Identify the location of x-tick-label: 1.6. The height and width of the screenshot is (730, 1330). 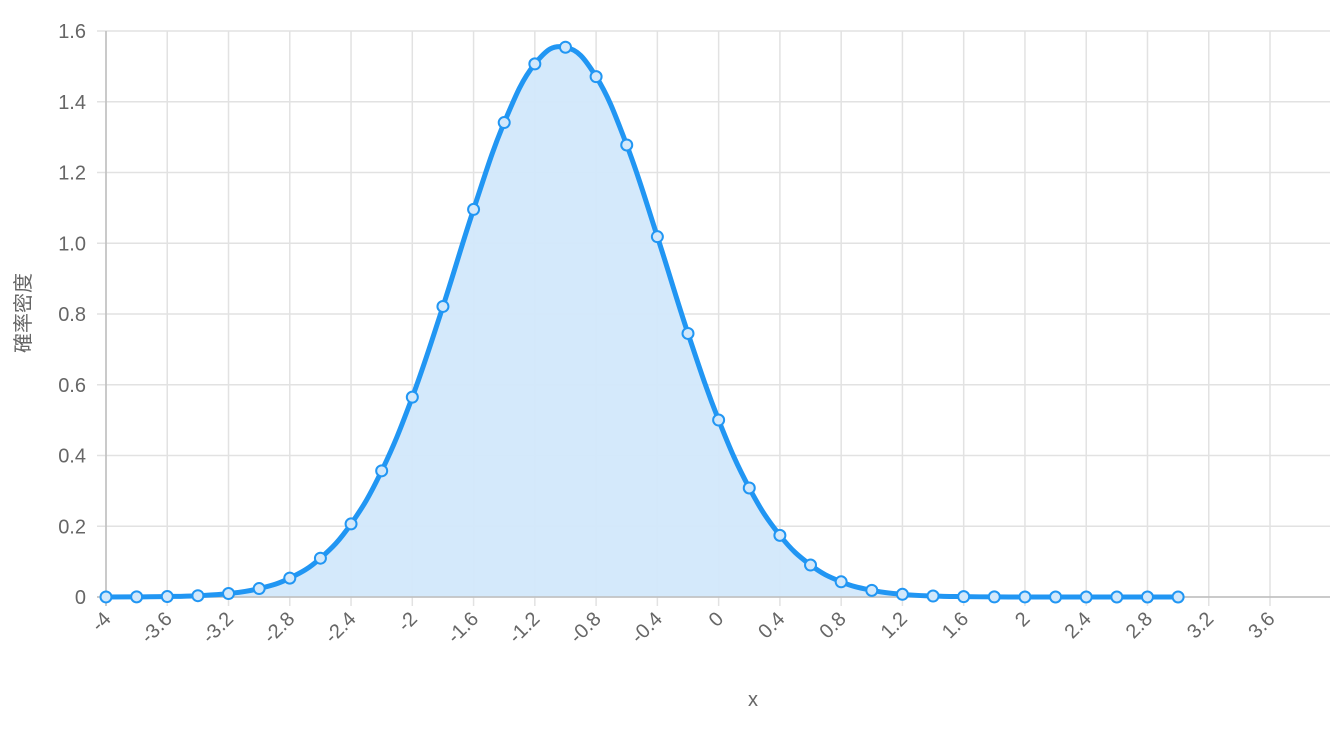
(955, 625).